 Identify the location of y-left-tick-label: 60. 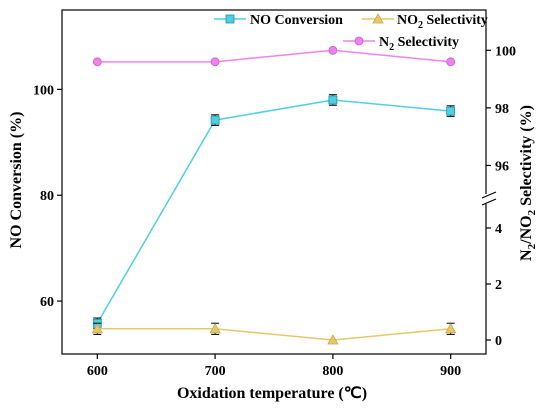
(47, 302).